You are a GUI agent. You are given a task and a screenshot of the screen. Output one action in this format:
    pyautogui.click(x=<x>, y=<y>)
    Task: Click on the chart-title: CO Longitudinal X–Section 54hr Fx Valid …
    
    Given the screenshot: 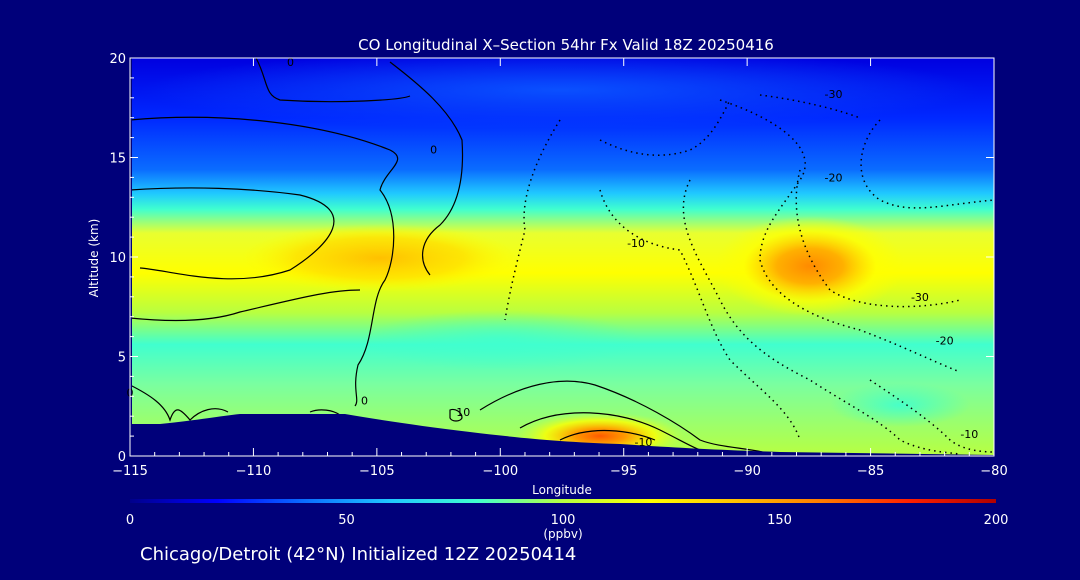 What is the action you would take?
    pyautogui.click(x=566, y=45)
    